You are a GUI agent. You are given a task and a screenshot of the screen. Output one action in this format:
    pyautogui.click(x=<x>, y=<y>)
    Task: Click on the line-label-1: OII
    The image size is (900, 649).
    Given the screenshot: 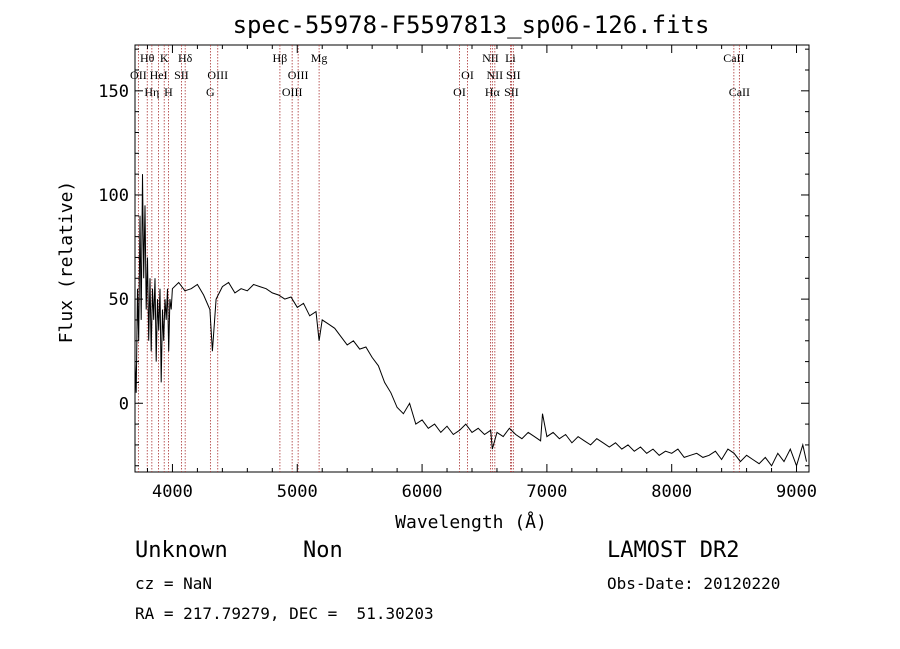 What is the action you would take?
    pyautogui.click(x=138, y=75)
    